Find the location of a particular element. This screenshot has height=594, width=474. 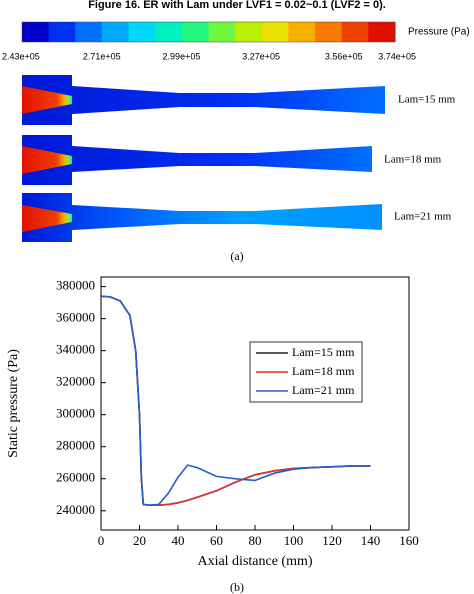

y-tick-label: 360000 is located at coordinates (75, 317).